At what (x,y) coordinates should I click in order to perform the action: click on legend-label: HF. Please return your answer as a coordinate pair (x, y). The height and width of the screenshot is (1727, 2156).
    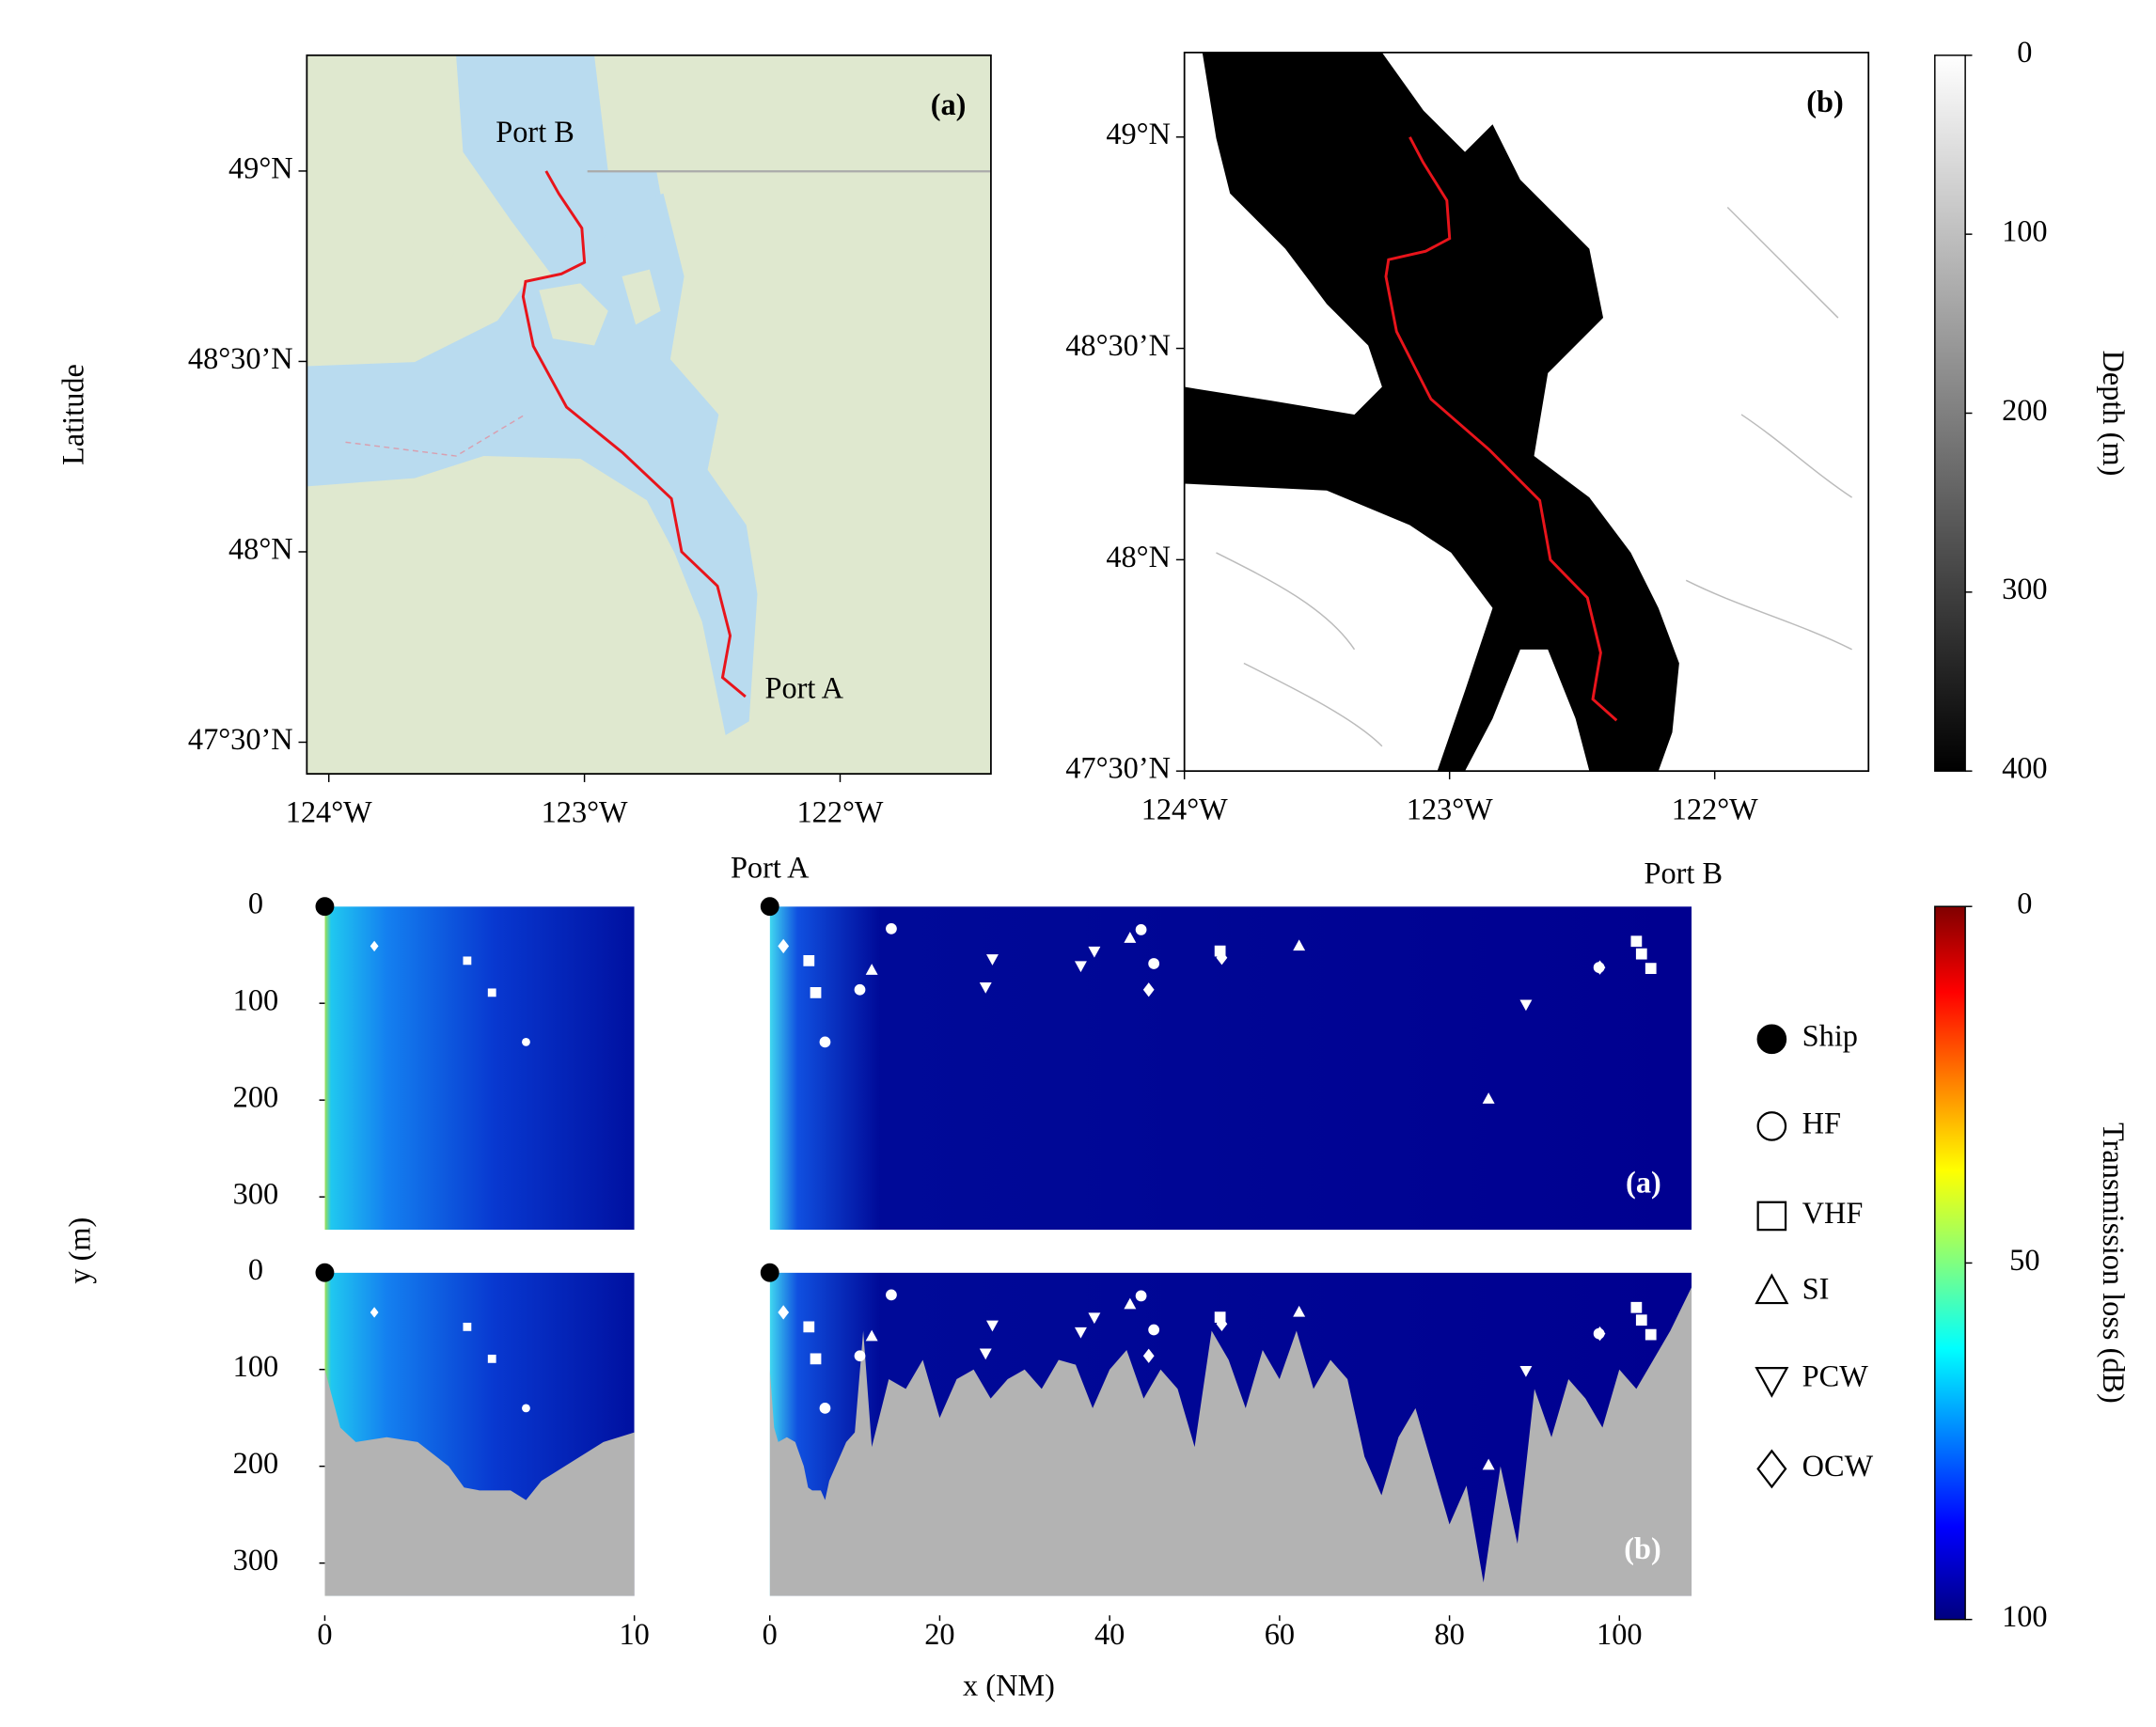
    Looking at the image, I should click on (1821, 1122).